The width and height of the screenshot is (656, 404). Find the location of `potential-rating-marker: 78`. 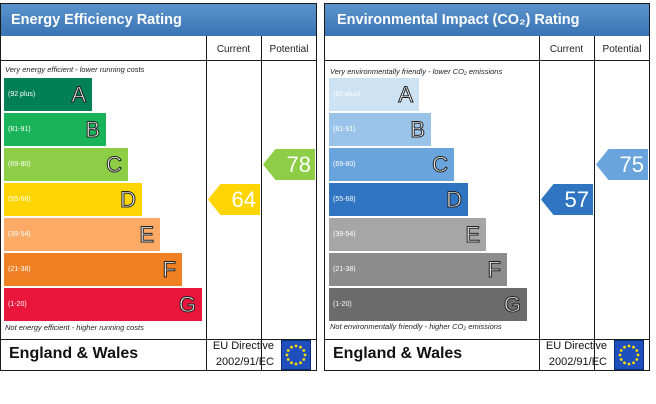

potential-rating-marker: 78 is located at coordinates (289, 164).